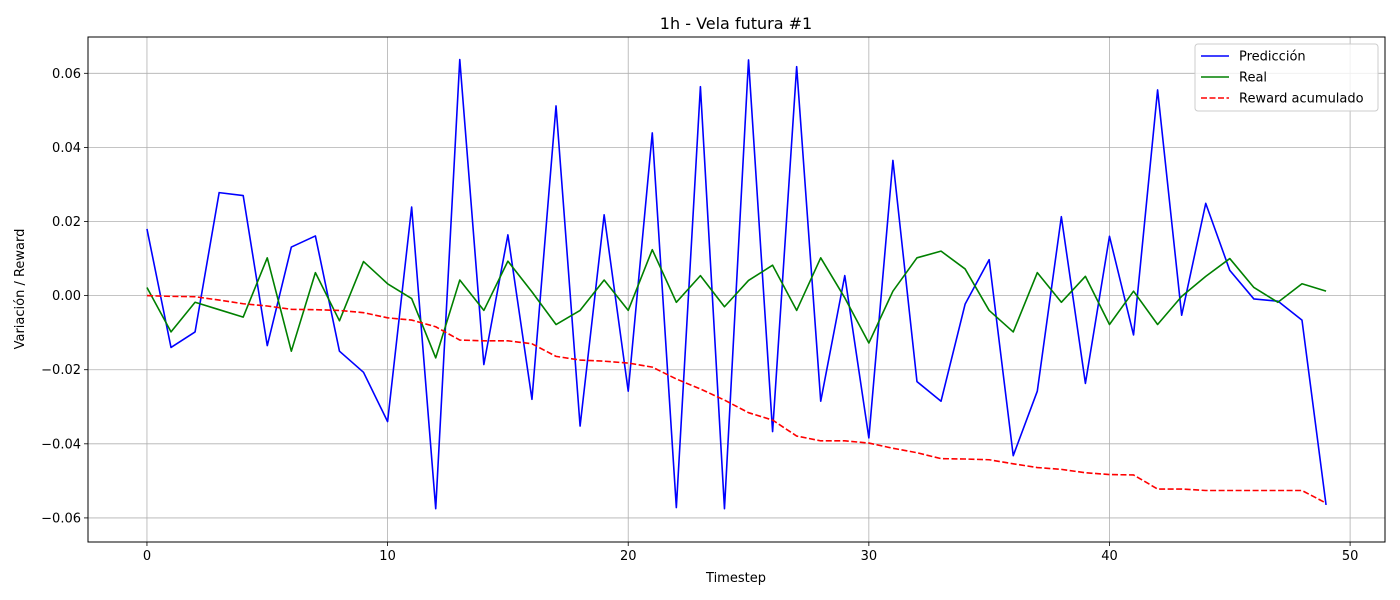 Image resolution: width=1400 pixels, height=600 pixels. What do you see at coordinates (869, 556) in the screenshot?
I see `x-tick-label: 30` at bounding box center [869, 556].